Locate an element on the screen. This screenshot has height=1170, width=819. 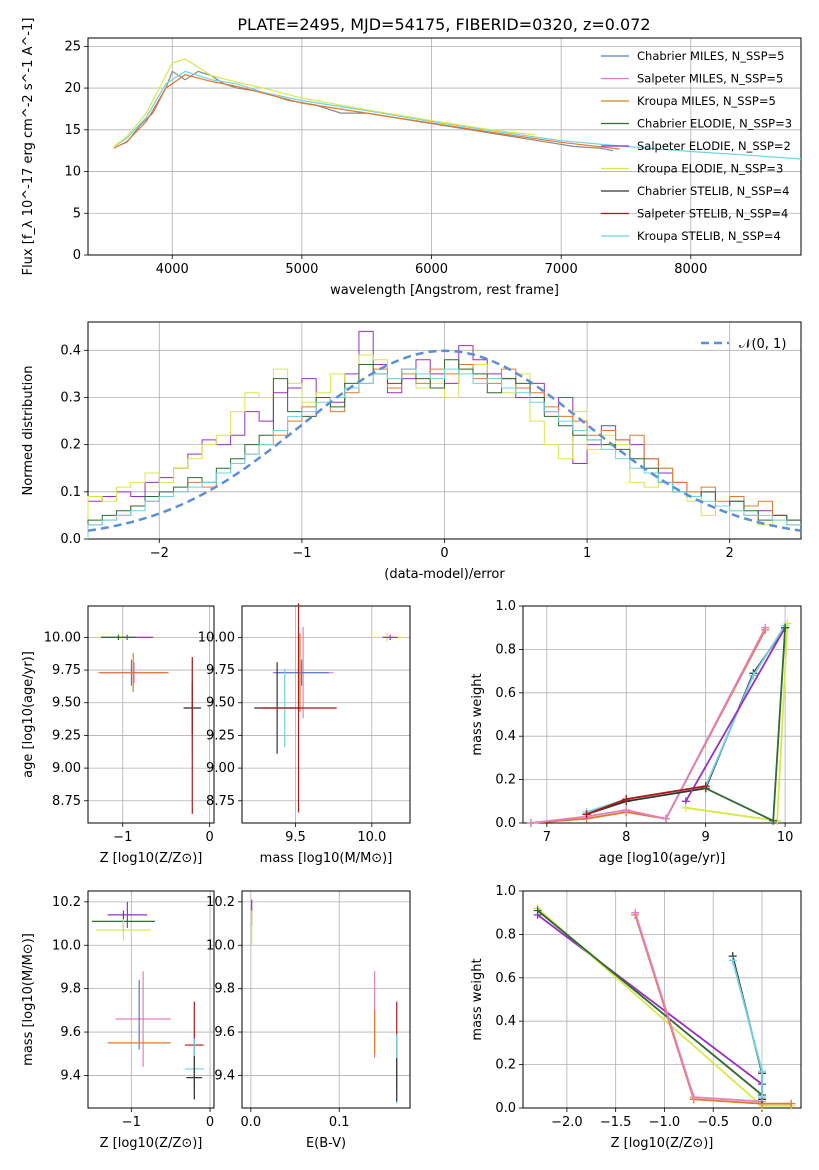
legend-entry: Kroupa MILES, N_SSP=5 is located at coordinates (706, 101).